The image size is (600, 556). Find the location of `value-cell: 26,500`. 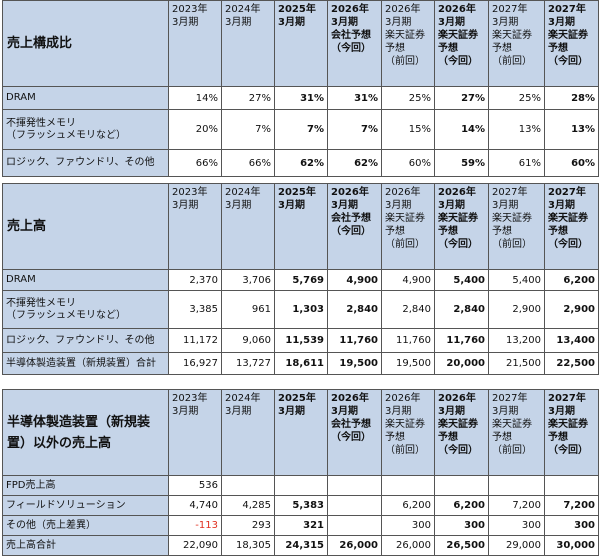

value-cell: 26,500 is located at coordinates (461, 545).